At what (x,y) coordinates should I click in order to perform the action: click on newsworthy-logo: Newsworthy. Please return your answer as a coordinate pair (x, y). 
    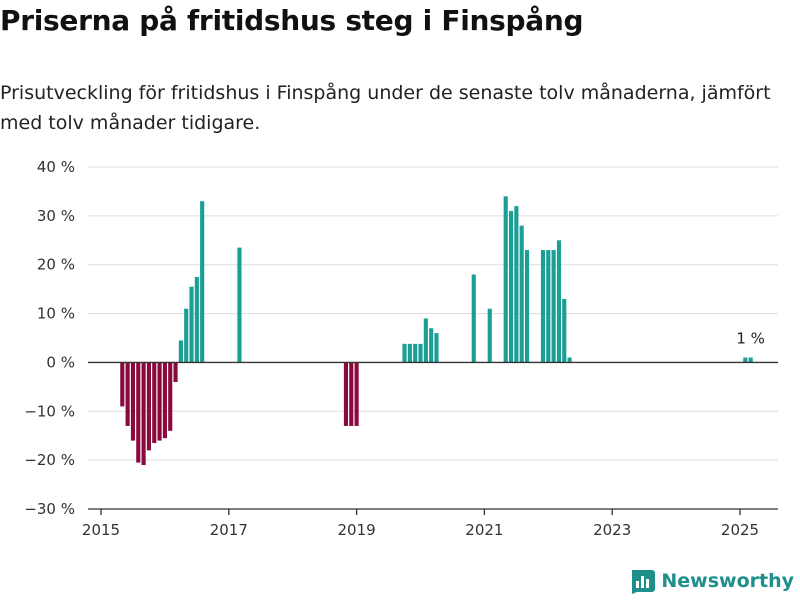
    Looking at the image, I should click on (711, 581).